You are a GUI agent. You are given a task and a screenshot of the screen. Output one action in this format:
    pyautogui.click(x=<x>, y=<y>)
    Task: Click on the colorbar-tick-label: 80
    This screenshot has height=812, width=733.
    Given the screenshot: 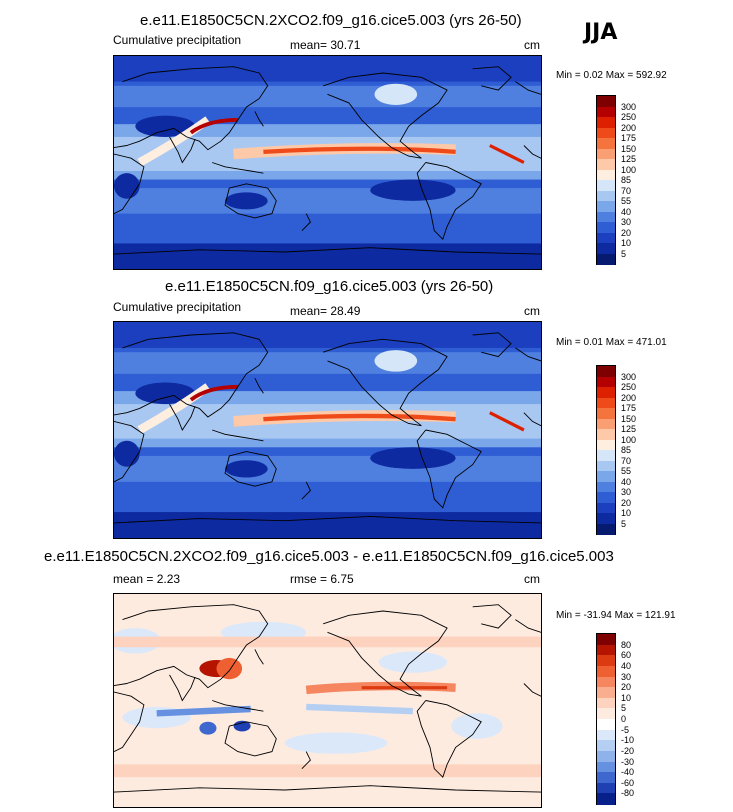 What is the action you would take?
    pyautogui.click(x=626, y=644)
    